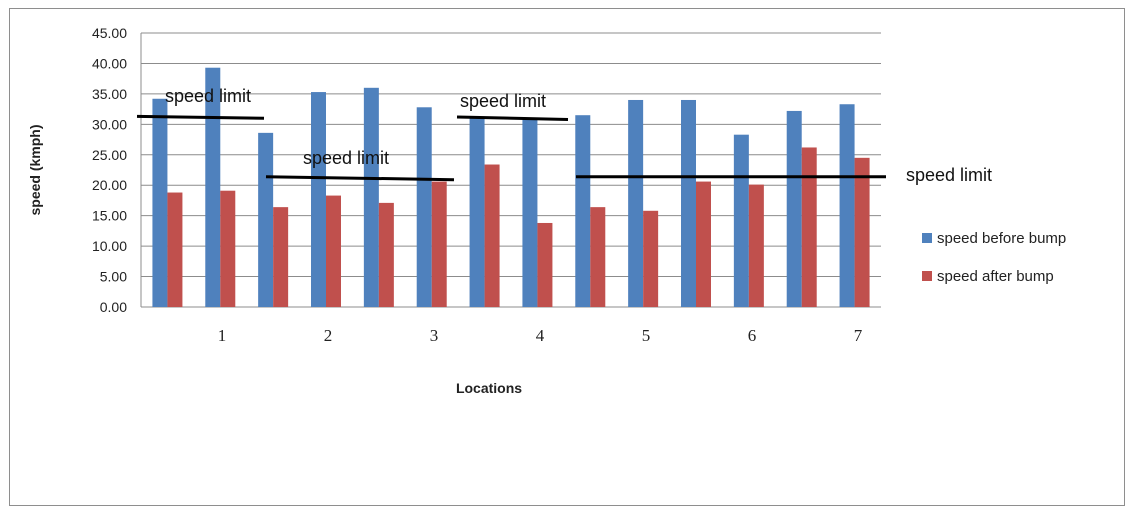 This screenshot has height=508, width=1128. Describe the element at coordinates (995, 276) in the screenshot. I see `legend-label: speed after bump` at that location.